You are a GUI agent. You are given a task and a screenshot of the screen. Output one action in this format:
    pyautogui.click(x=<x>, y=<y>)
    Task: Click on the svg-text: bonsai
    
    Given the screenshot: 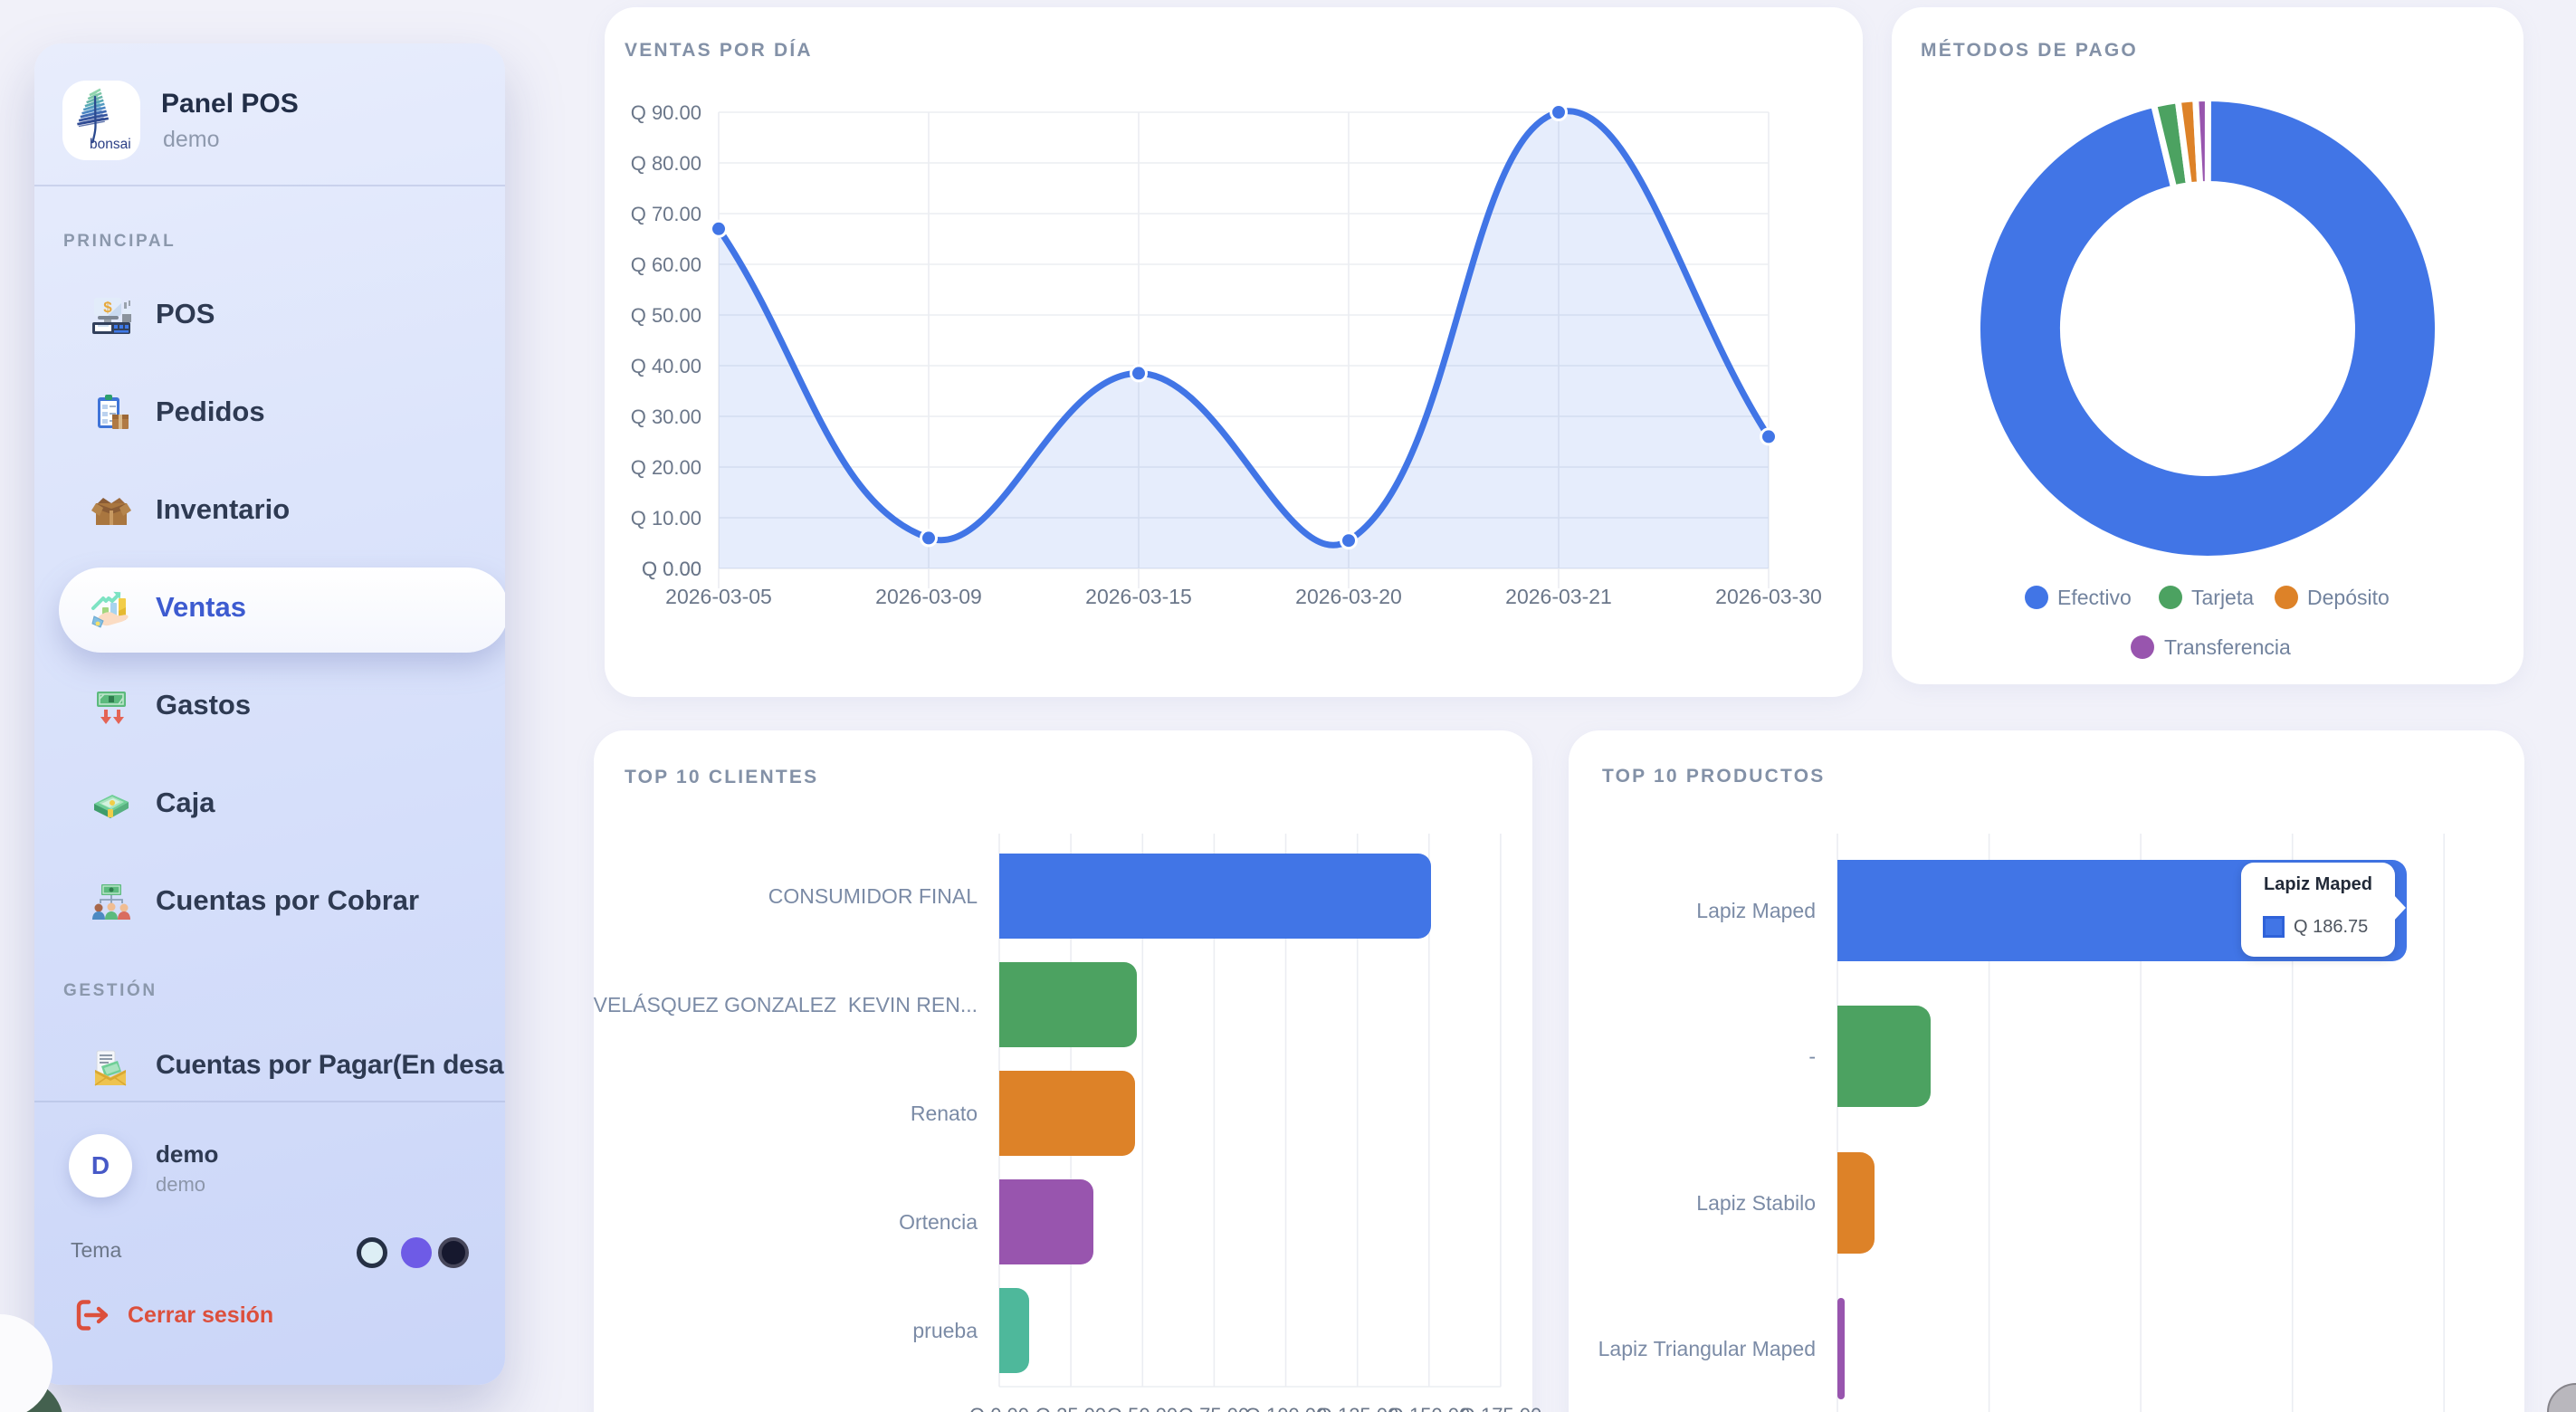 What is the action you would take?
    pyautogui.click(x=111, y=144)
    